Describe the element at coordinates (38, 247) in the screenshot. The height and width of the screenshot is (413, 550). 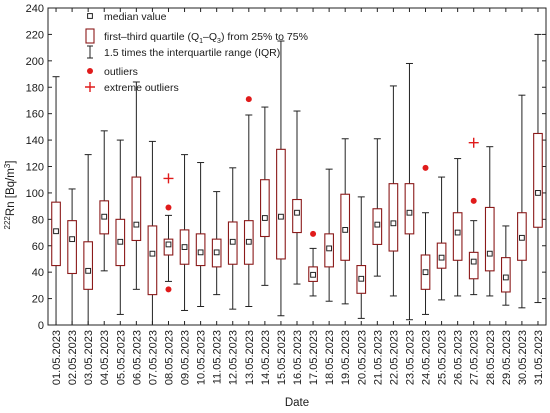
I see `y-tick-label: 60` at that location.